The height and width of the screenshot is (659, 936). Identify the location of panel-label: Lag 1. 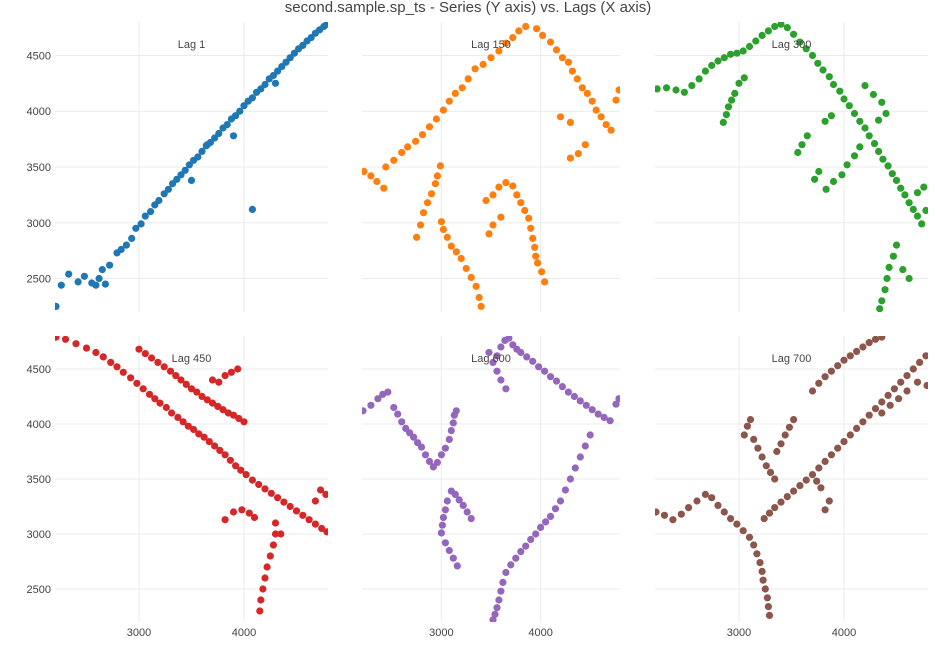
(192, 45).